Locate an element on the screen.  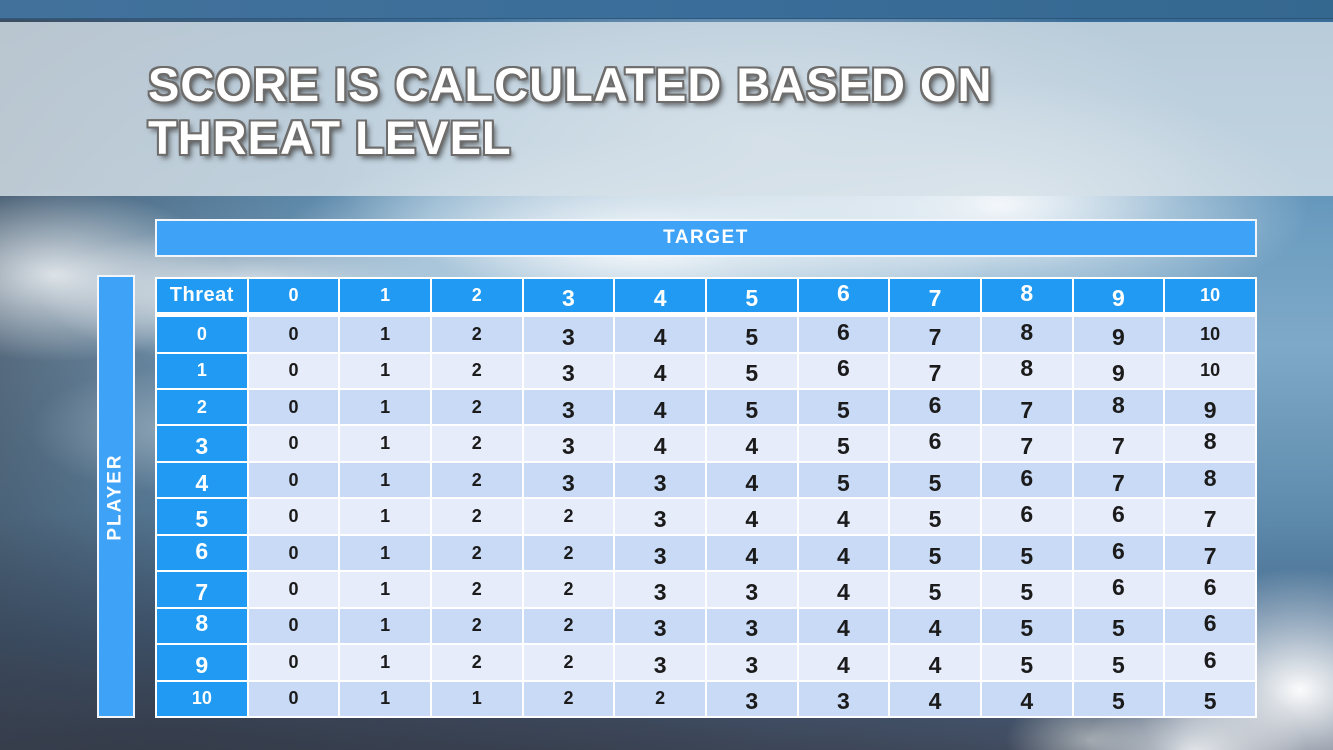
score-row-threat-0: 0 0 1 2 3 4 5 6 7 8 9 10 is located at coordinates (706, 333).